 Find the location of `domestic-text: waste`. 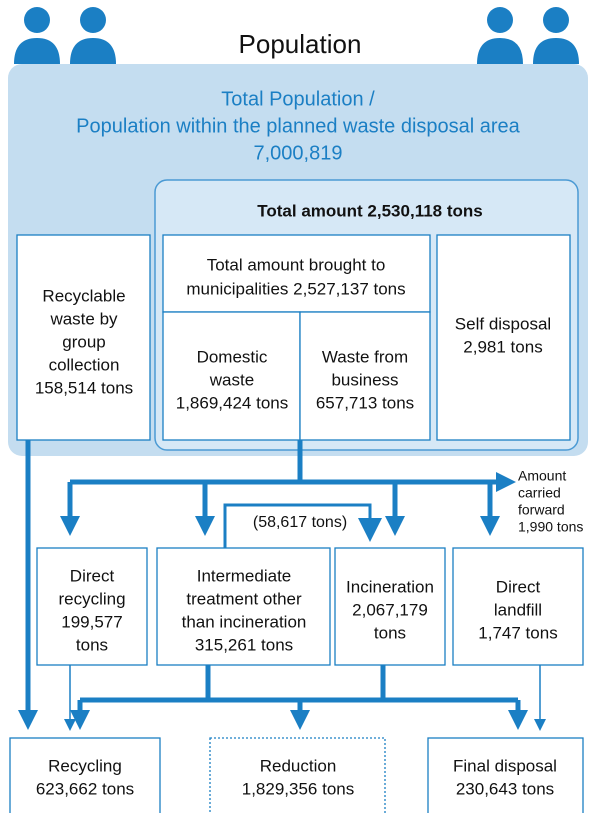

domestic-text: waste is located at coordinates (231, 379).